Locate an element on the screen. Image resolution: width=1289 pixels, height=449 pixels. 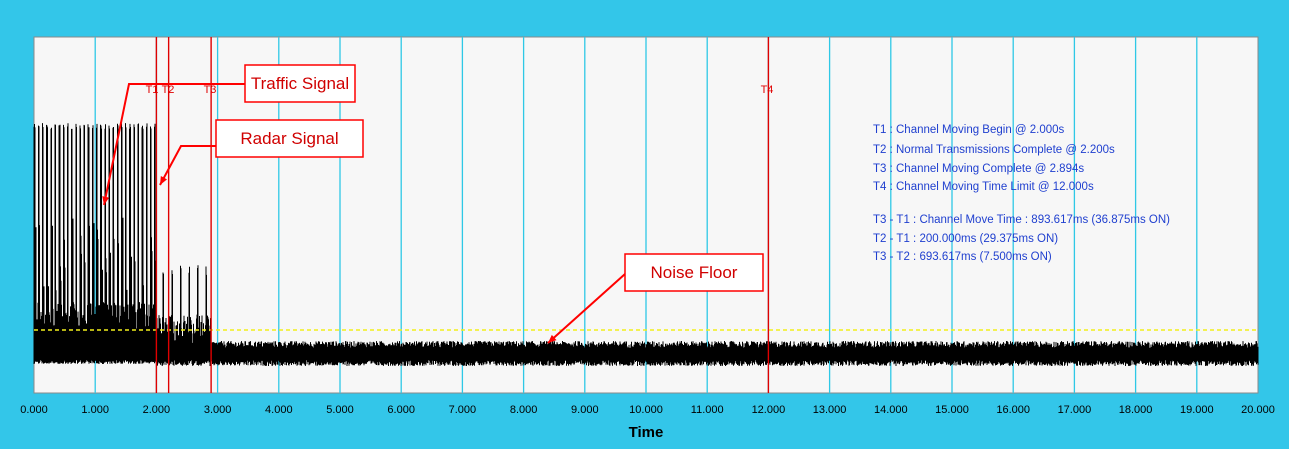
x-tick-label: 8.000 is located at coordinates (524, 410).